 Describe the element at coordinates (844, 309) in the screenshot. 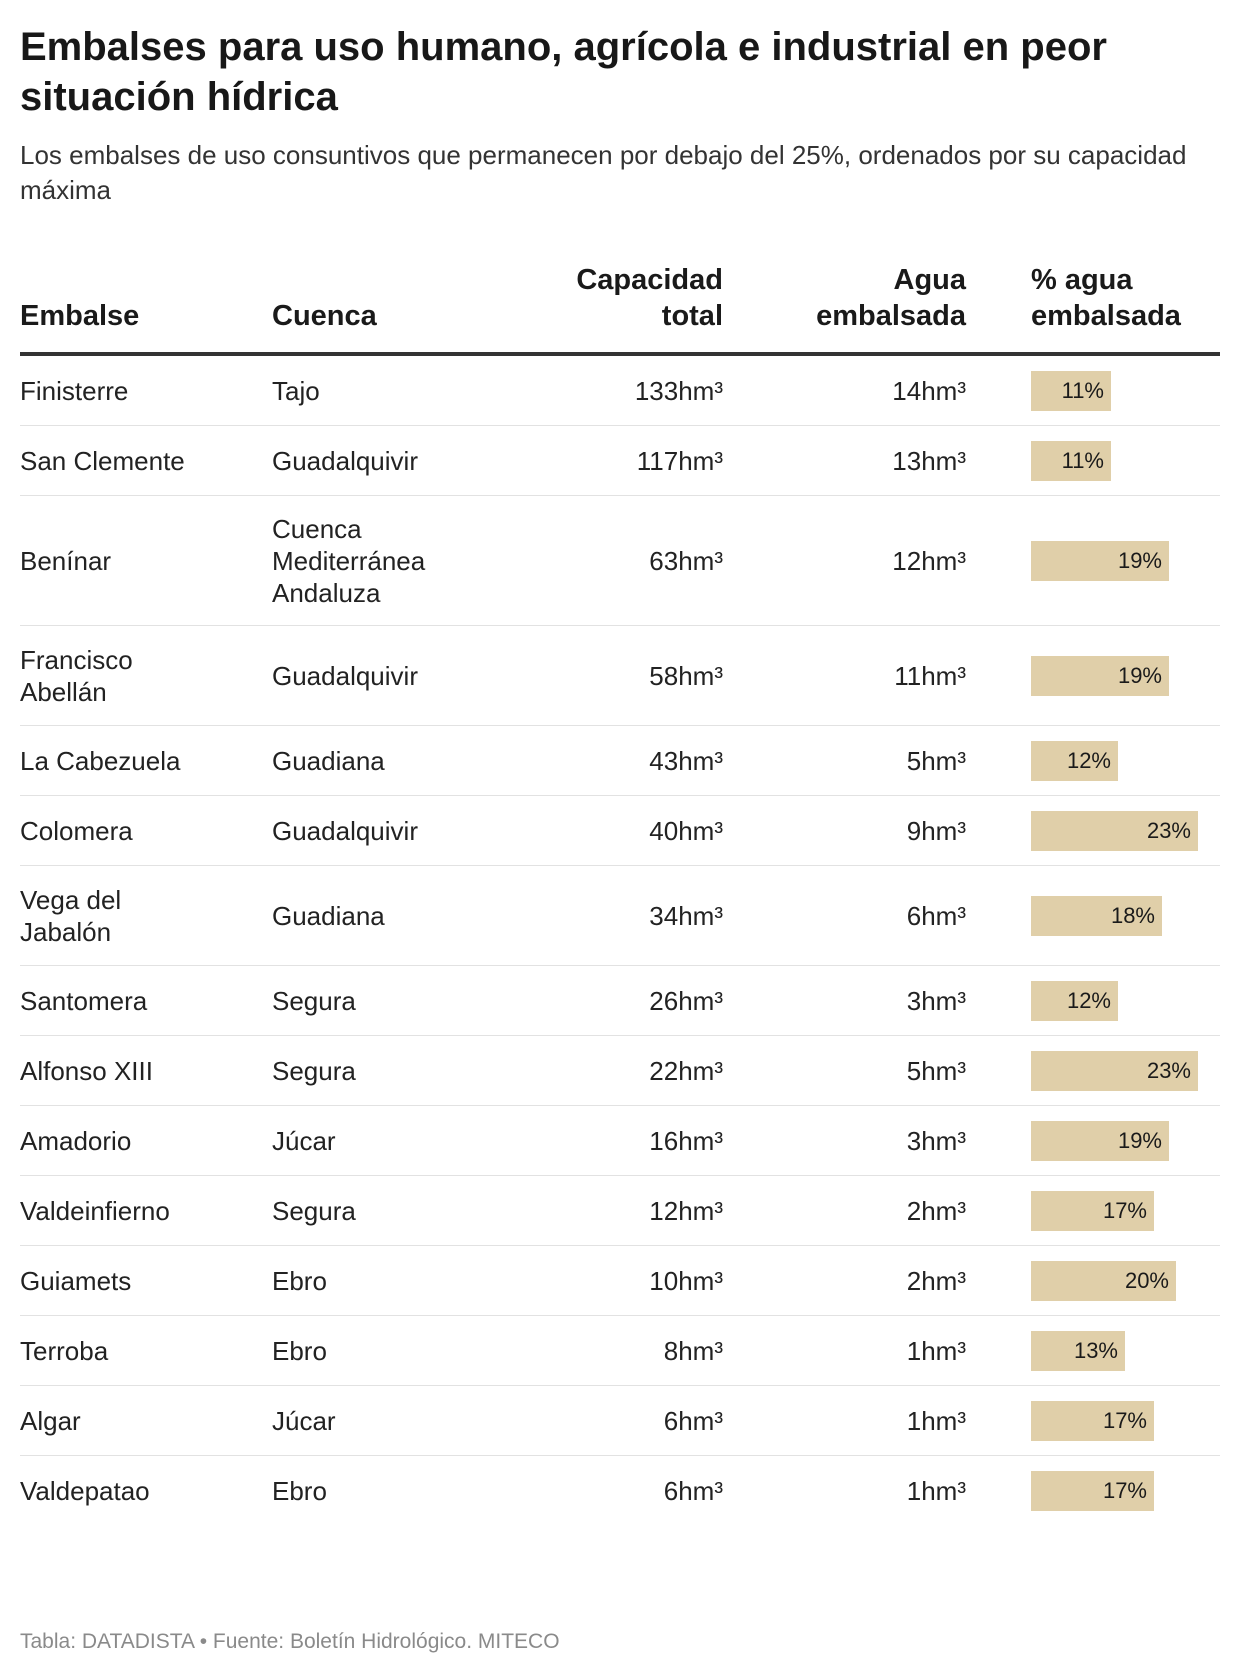

I see `column-header-agua: Agua embalsada` at that location.